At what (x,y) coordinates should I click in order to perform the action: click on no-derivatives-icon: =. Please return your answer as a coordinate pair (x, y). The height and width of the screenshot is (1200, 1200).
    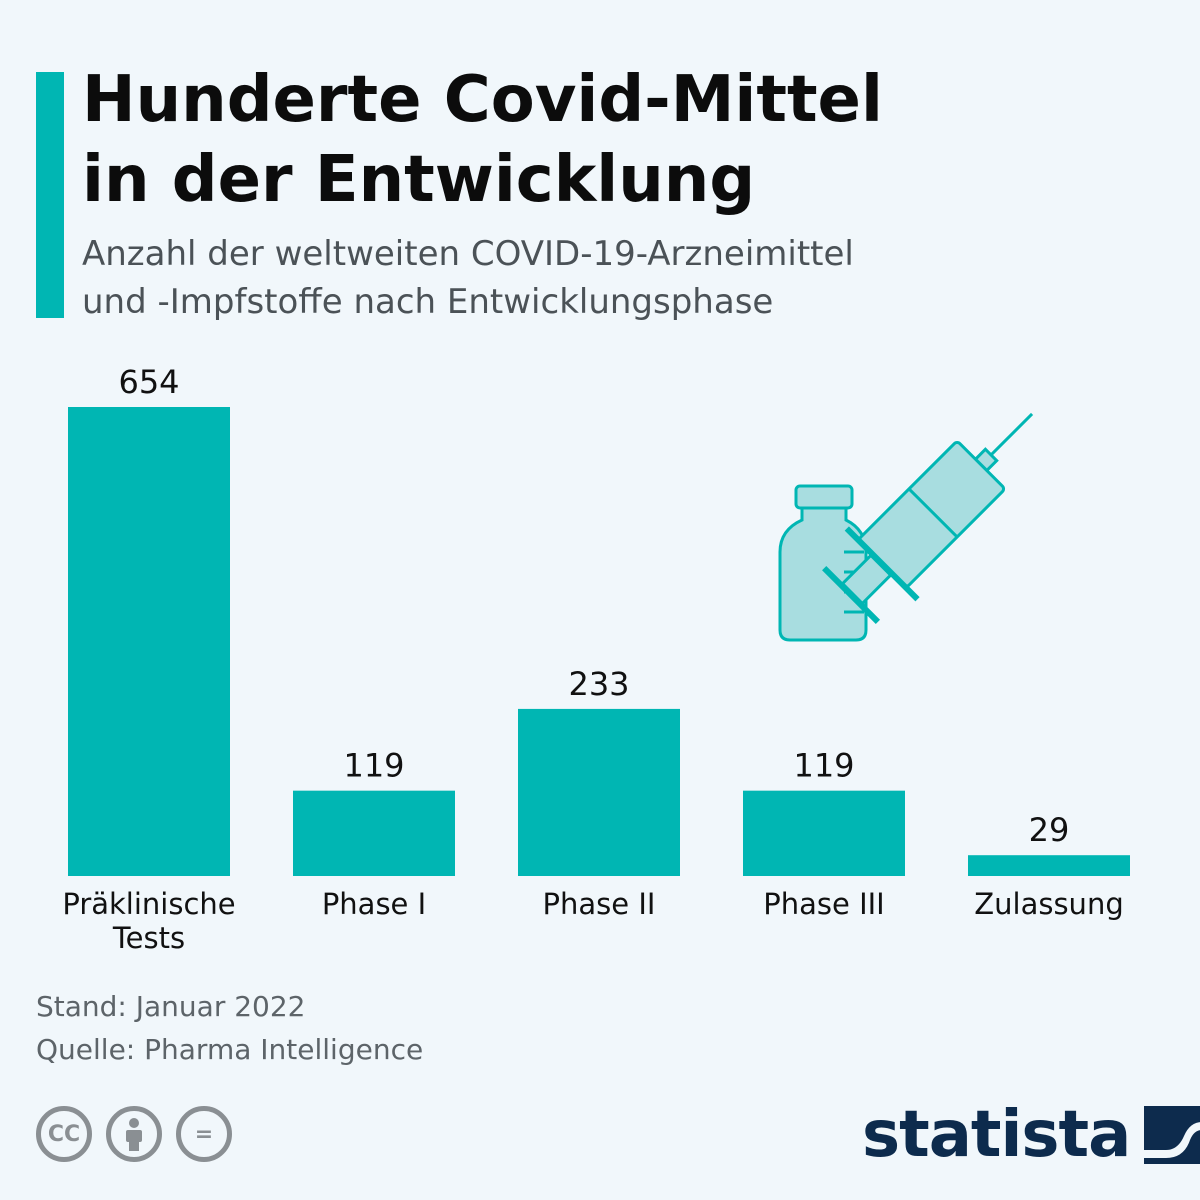
    Looking at the image, I should click on (204, 1134).